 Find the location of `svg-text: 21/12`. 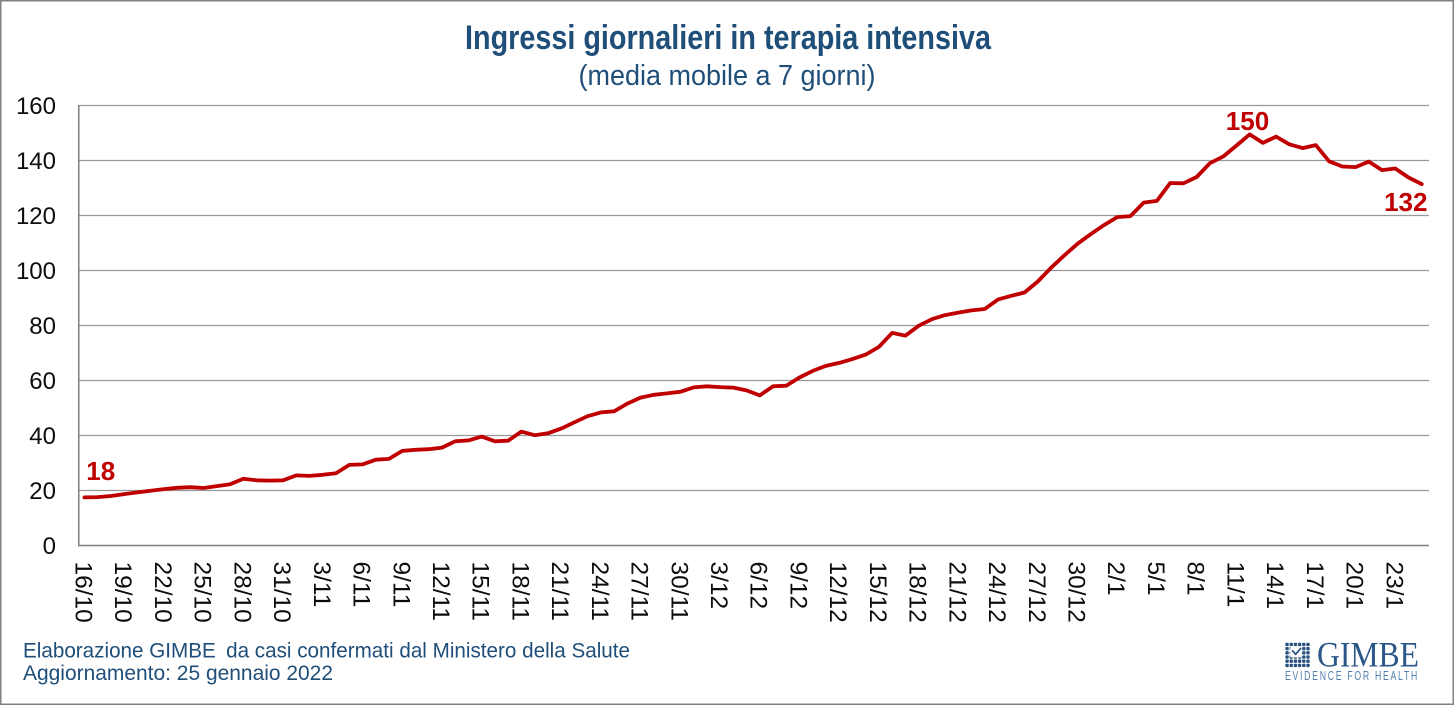

svg-text: 21/12 is located at coordinates (956, 592).